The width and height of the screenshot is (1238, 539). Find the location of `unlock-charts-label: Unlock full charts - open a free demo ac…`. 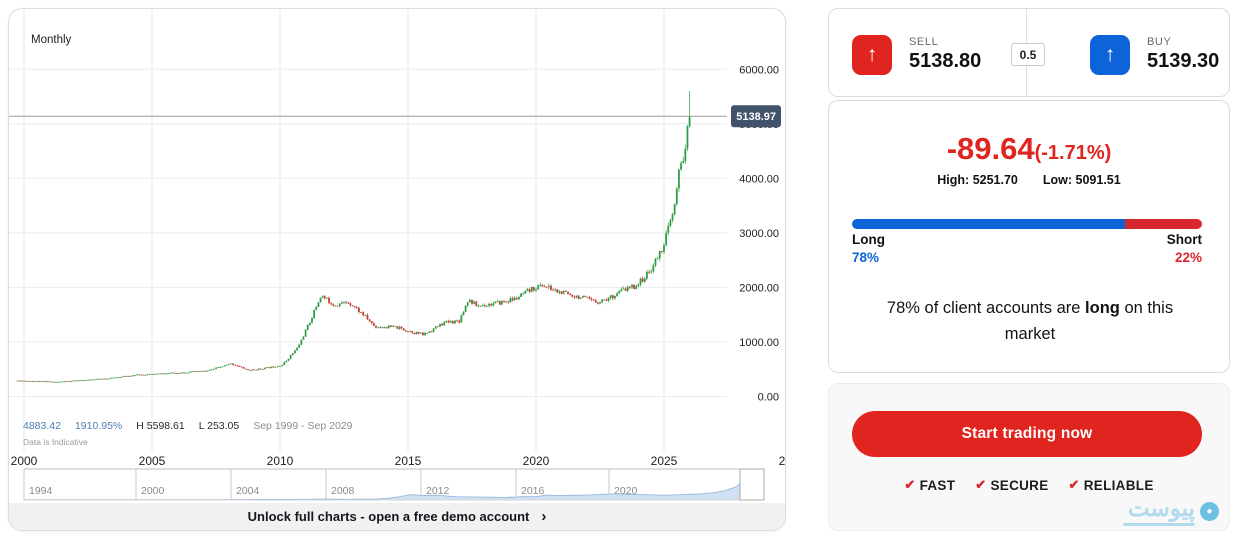

unlock-charts-label: Unlock full charts - open a free demo ac… is located at coordinates (388, 516).